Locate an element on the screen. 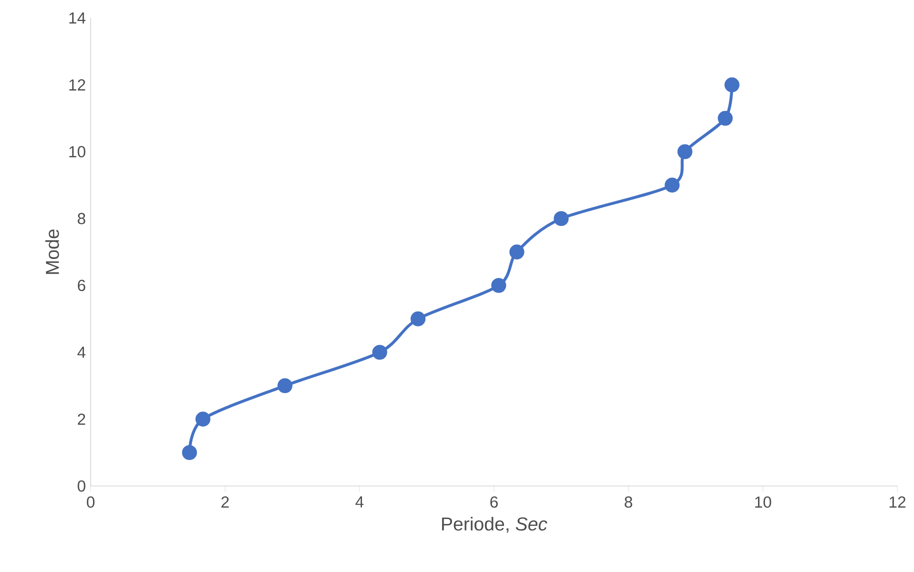 The height and width of the screenshot is (572, 914). x-tick-label: 6 is located at coordinates (494, 502).